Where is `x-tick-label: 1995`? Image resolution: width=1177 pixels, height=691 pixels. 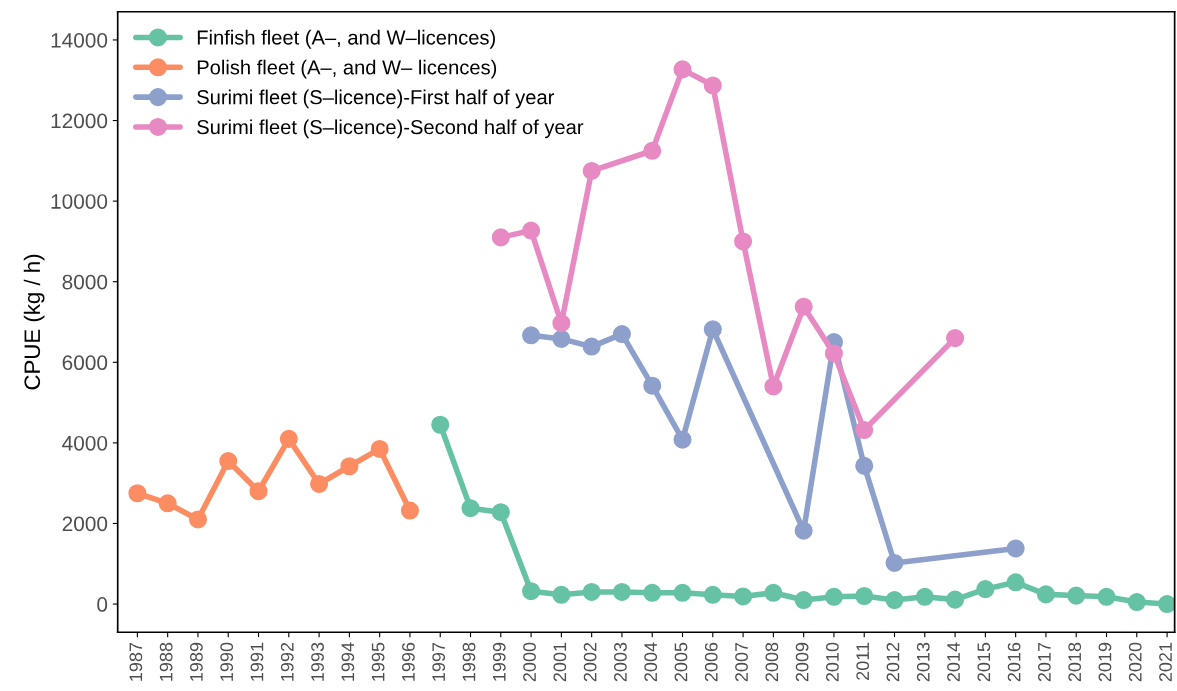 x-tick-label: 1995 is located at coordinates (378, 661).